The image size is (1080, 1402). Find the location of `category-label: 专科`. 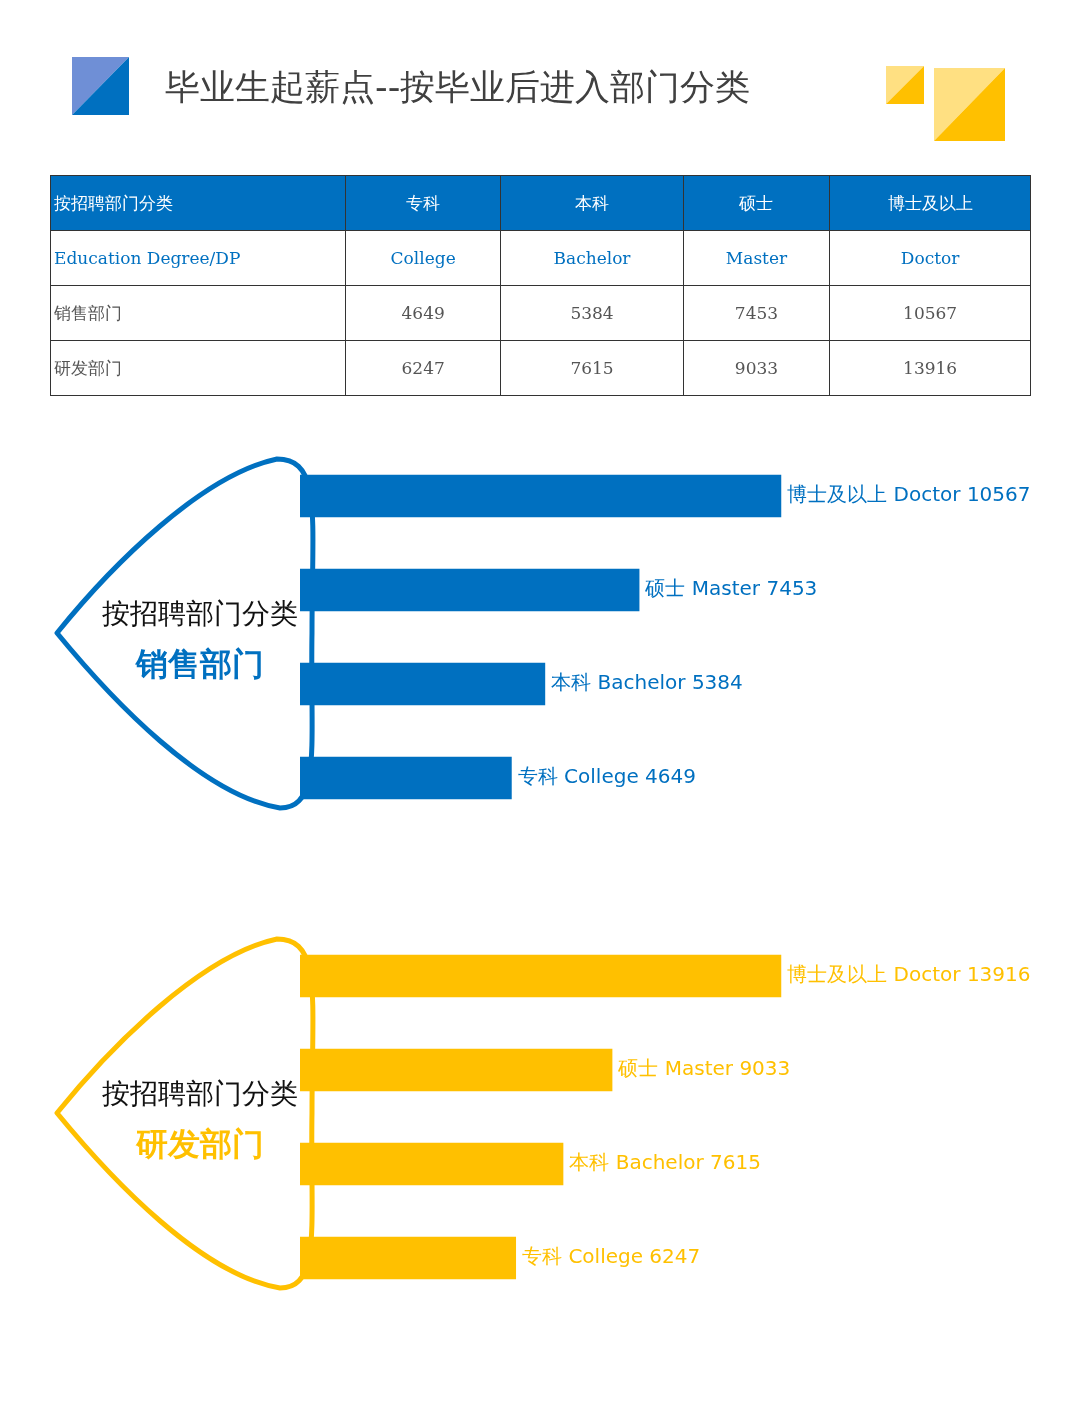

category-label: 专科 is located at coordinates (423, 203).